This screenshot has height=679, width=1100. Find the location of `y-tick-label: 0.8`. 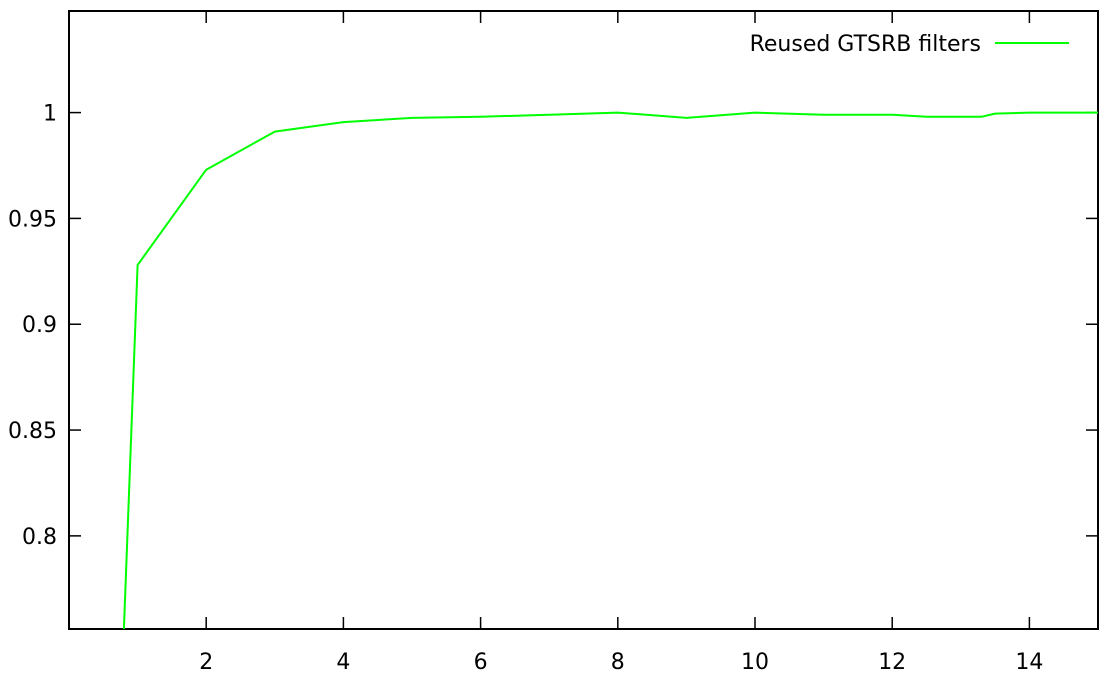

y-tick-label: 0.8 is located at coordinates (39, 537).